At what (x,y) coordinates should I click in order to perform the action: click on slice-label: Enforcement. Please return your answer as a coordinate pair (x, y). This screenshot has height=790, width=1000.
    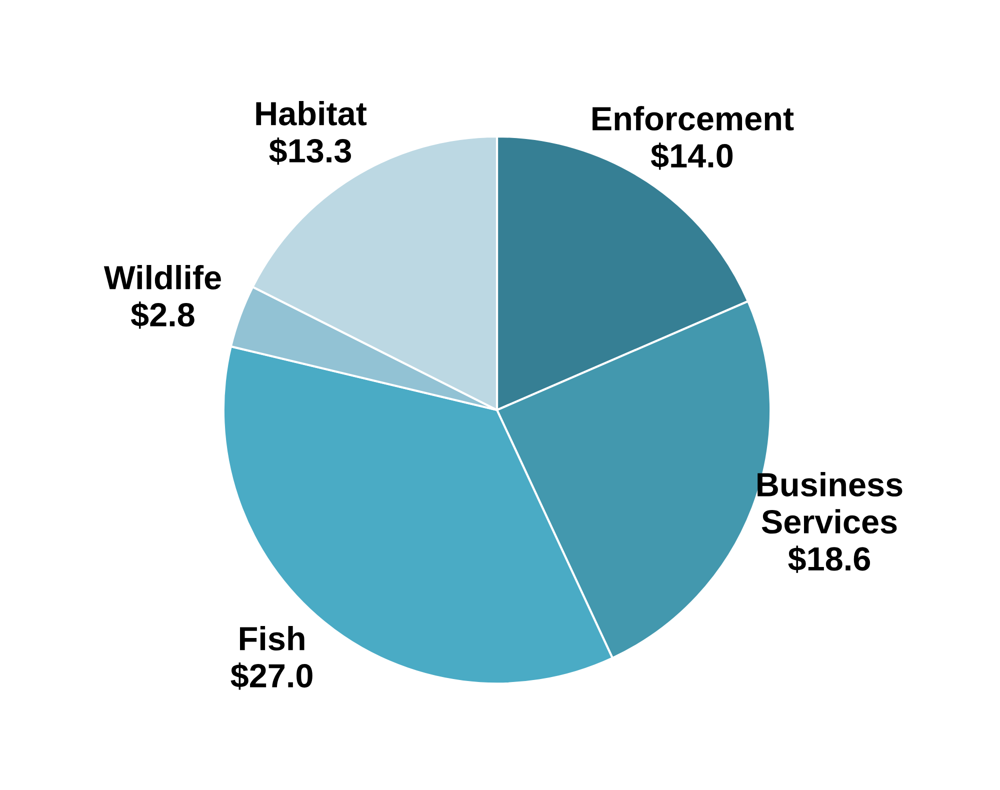
    Looking at the image, I should click on (693, 118).